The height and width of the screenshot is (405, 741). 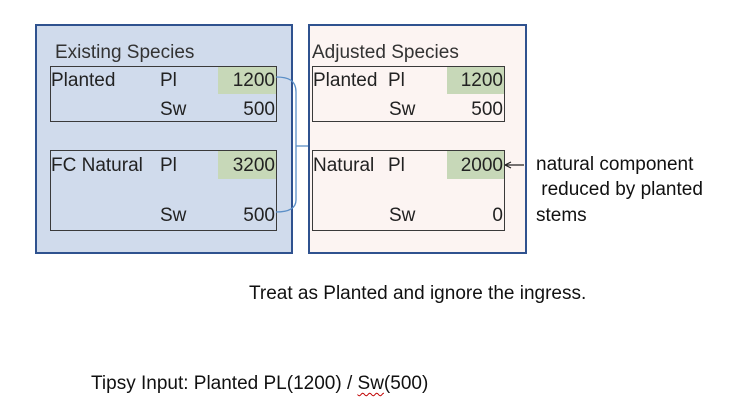 What do you see at coordinates (253, 80) in the screenshot?
I see `existing-planted-pl-value: 1200` at bounding box center [253, 80].